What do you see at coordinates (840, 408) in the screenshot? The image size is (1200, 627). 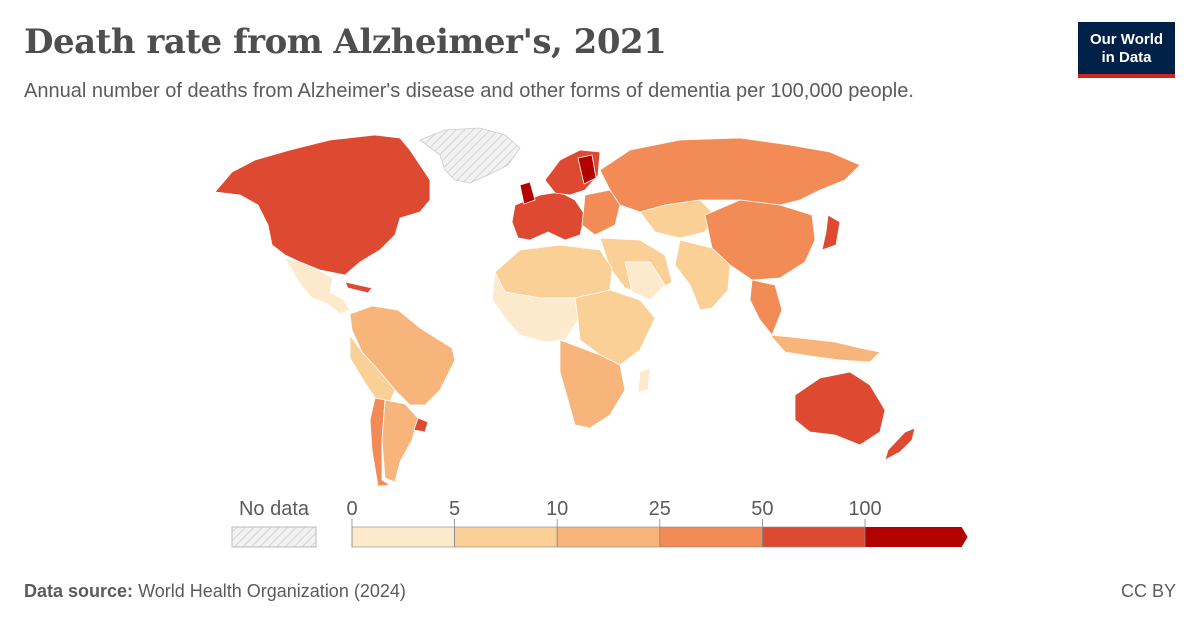 I see `region-australia` at bounding box center [840, 408].